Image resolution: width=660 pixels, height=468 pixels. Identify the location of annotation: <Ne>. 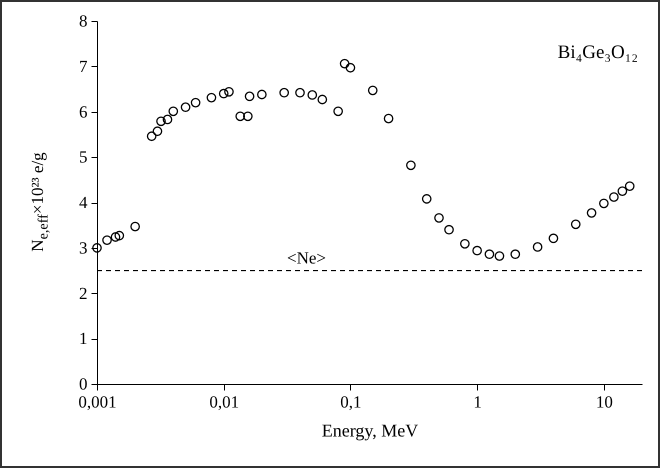
(306, 258).